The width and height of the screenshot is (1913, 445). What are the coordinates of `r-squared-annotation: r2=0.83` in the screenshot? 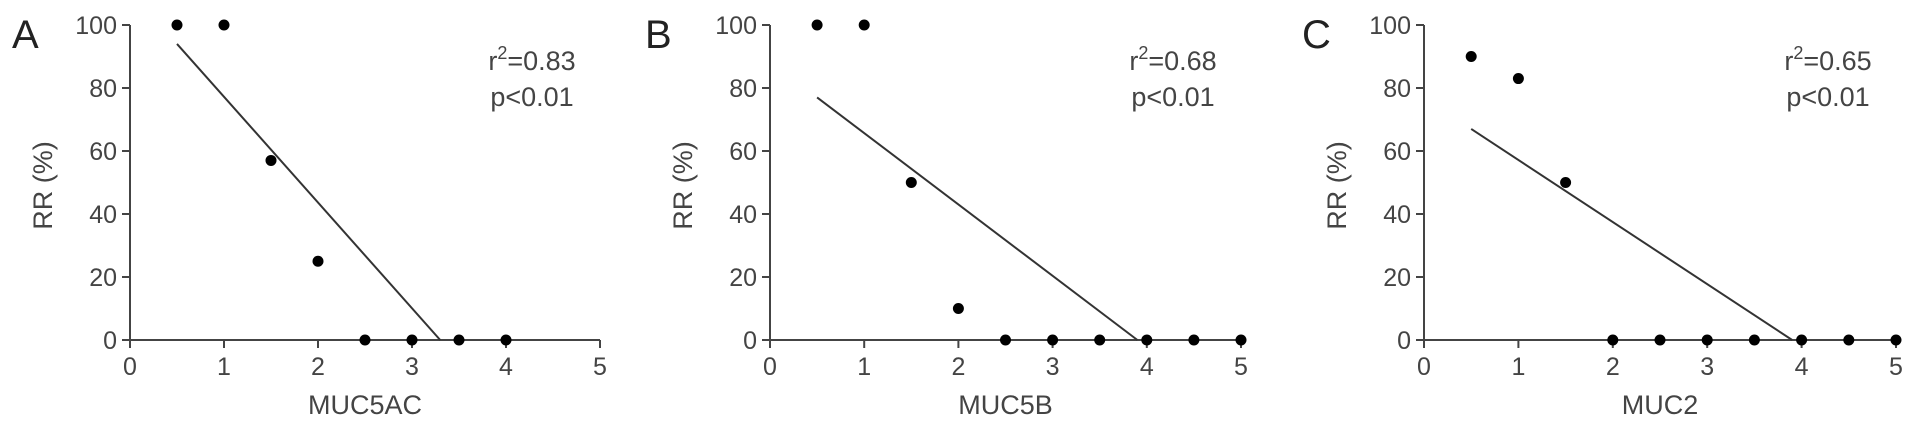 It's located at (531, 59).